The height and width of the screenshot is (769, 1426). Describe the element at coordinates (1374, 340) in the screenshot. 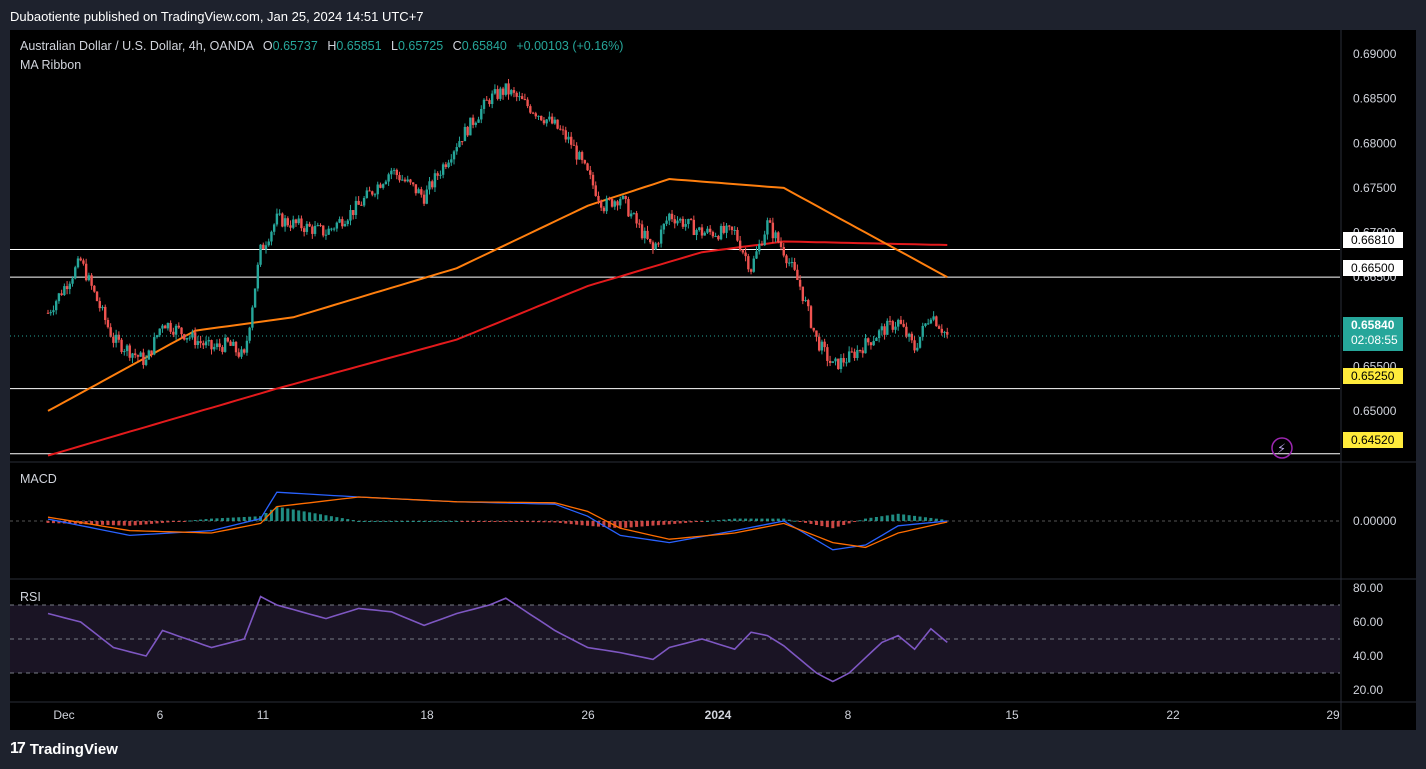

I see `candle-countdown: 02:08:55` at that location.